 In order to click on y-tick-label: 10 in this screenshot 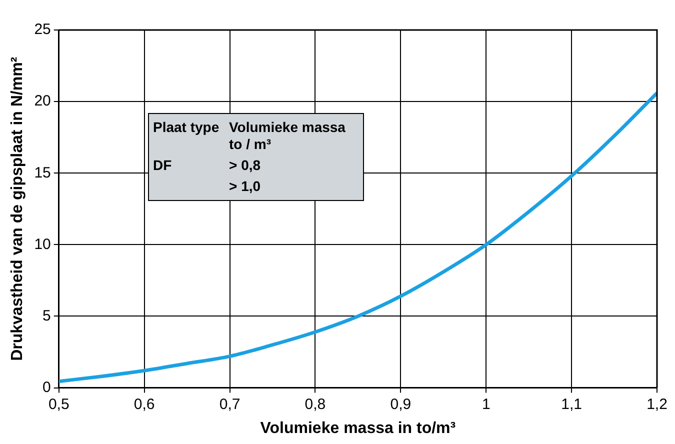, I will do `click(42, 244)`.